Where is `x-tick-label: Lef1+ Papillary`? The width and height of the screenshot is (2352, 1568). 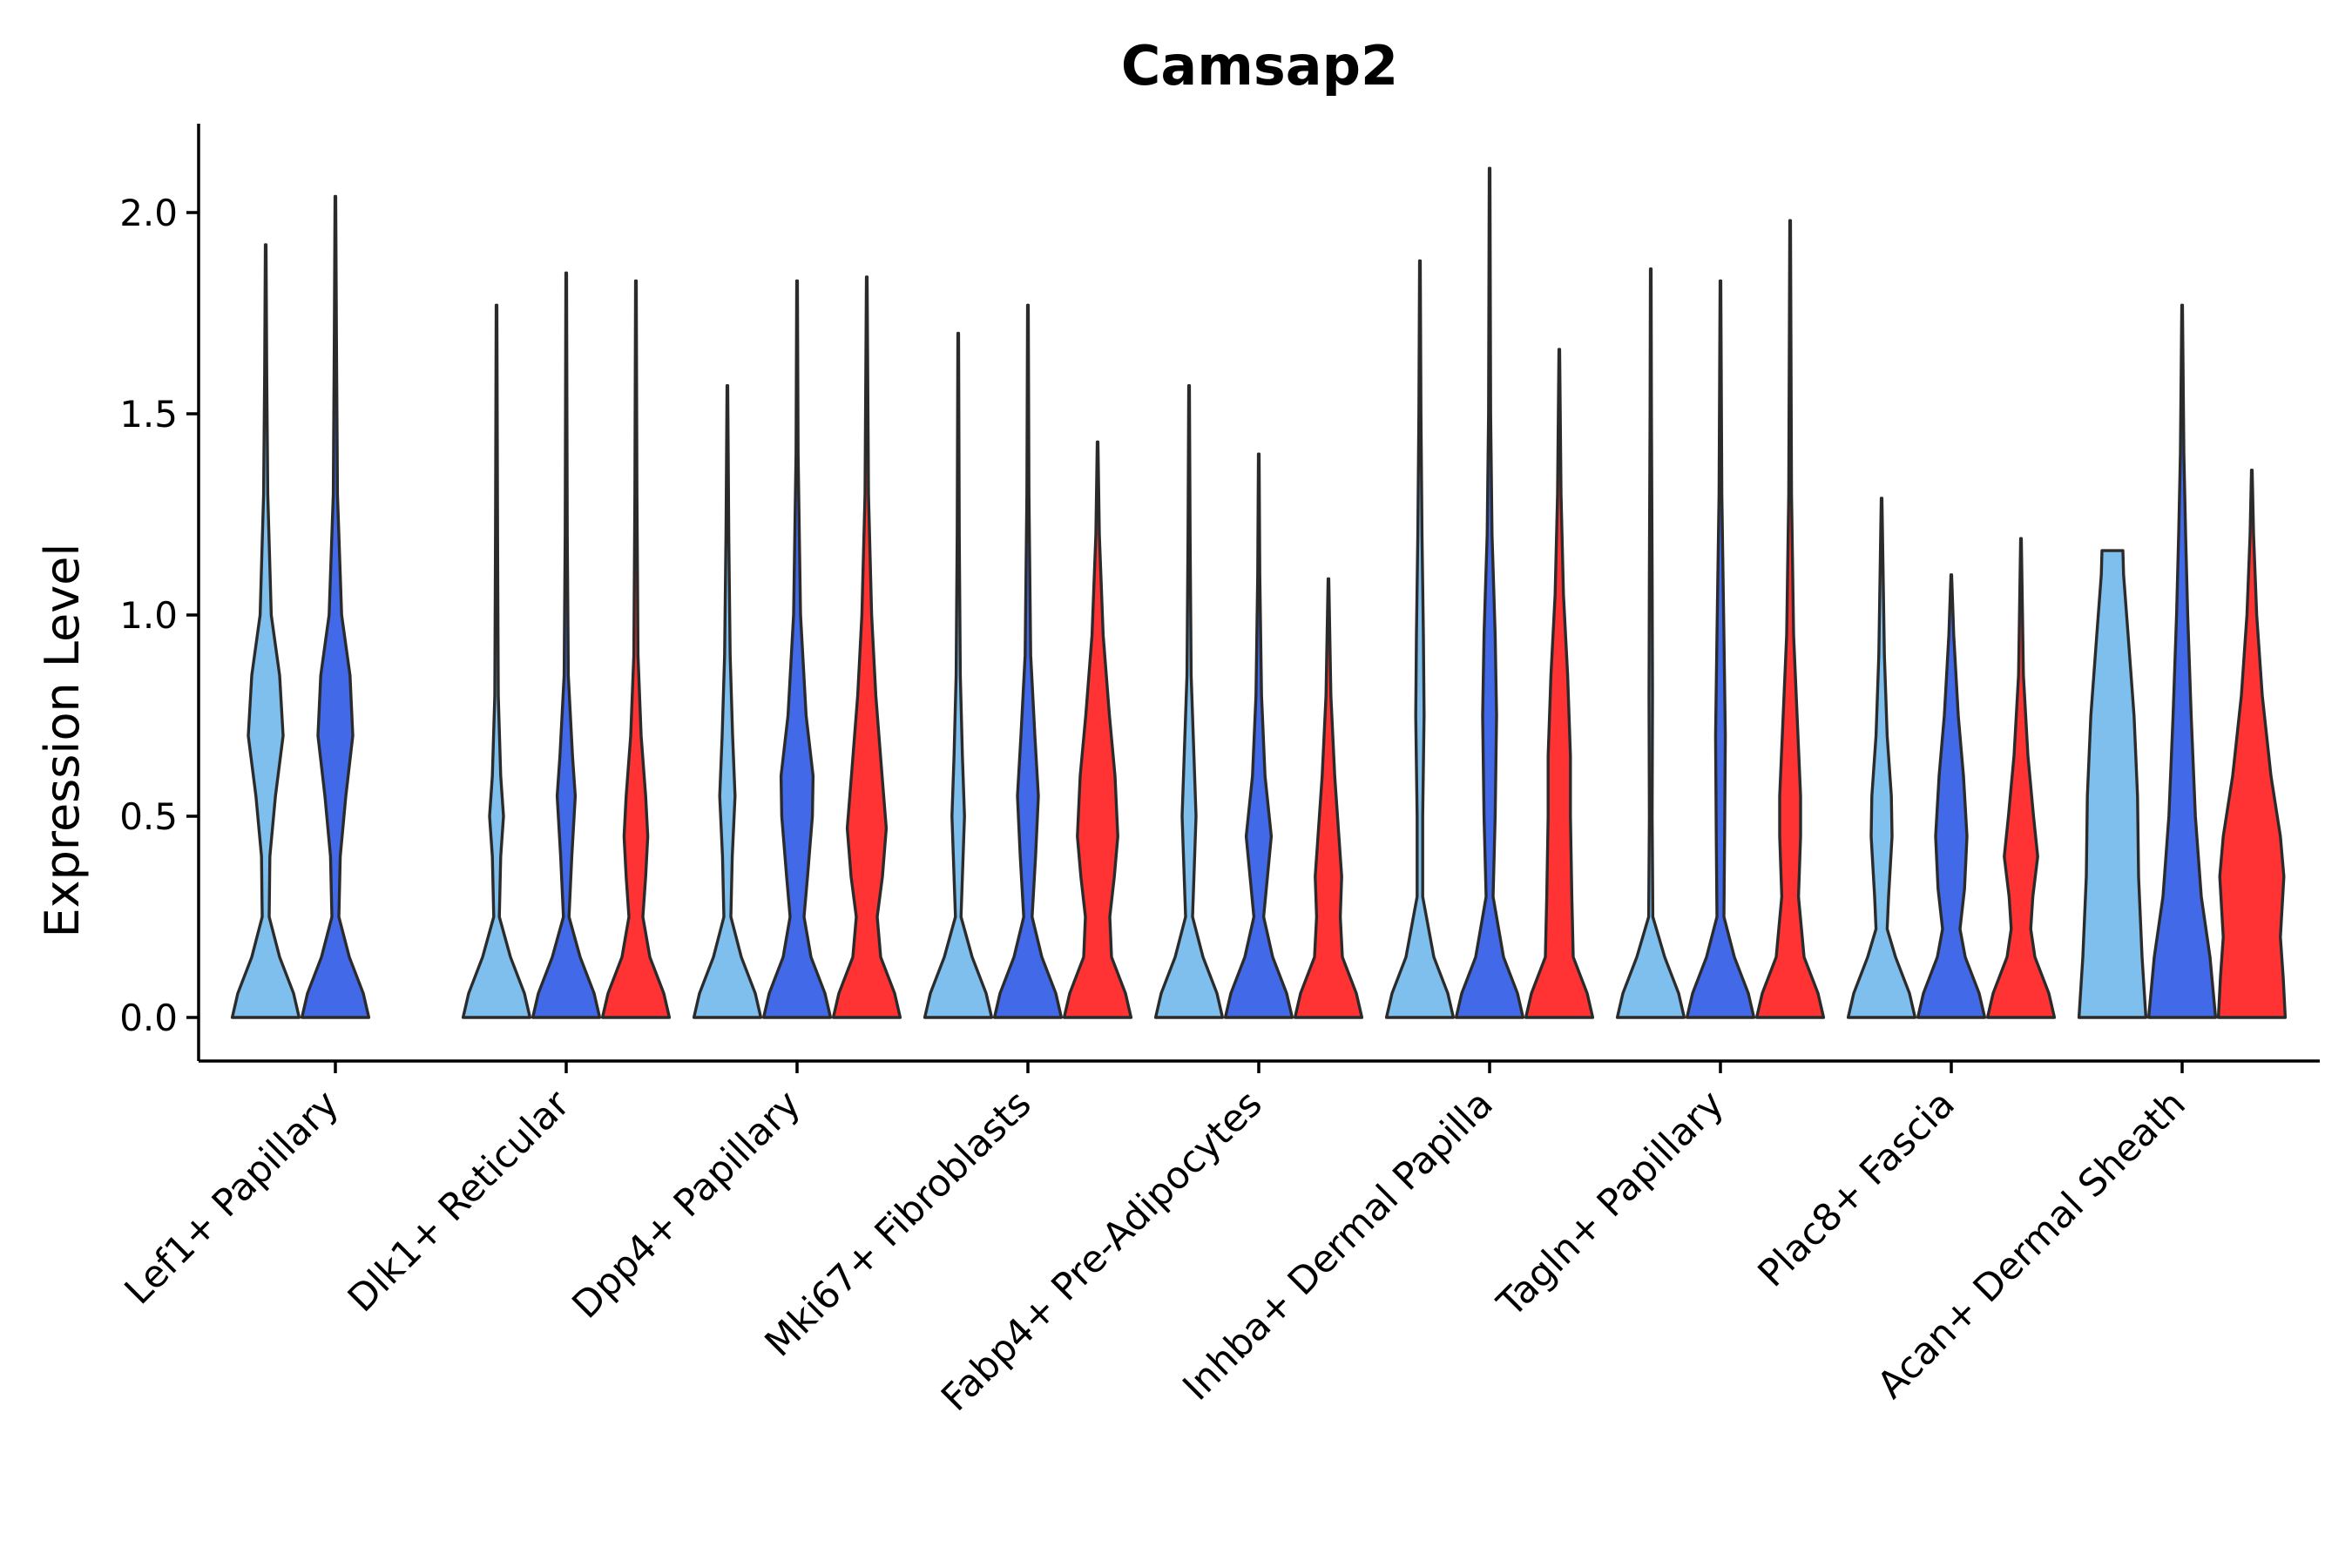
x-tick-label: Lef1+ Papillary is located at coordinates (233, 1197).